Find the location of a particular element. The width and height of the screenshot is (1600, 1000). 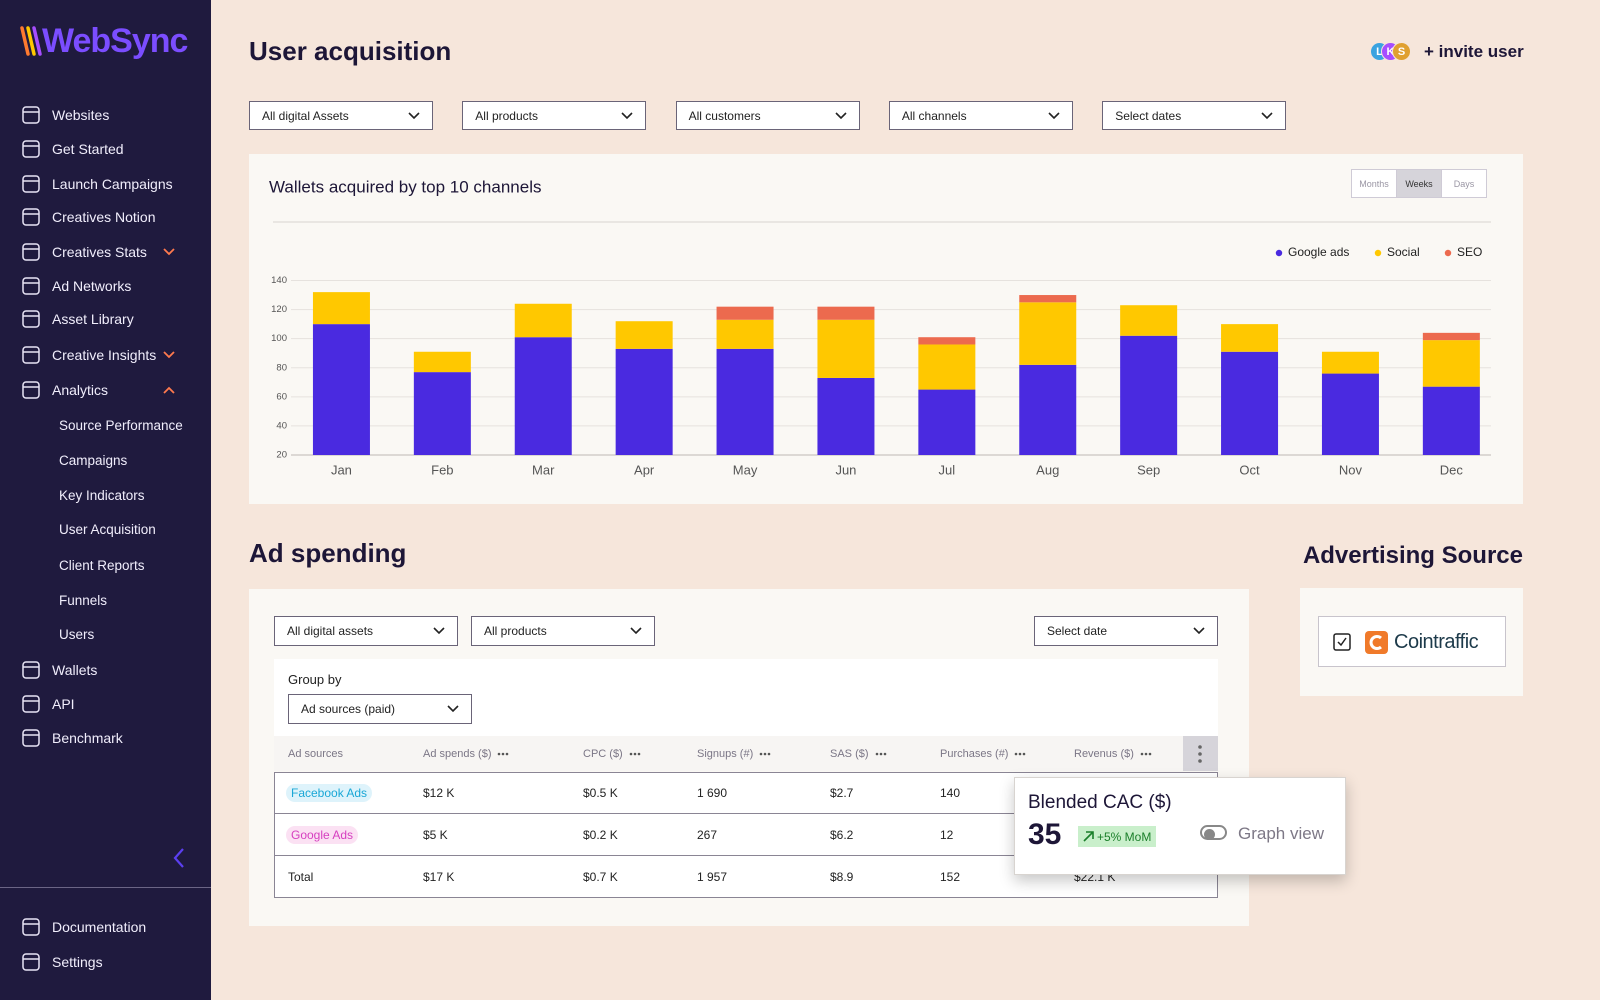

column-title: Signups (#) is located at coordinates (725, 753).